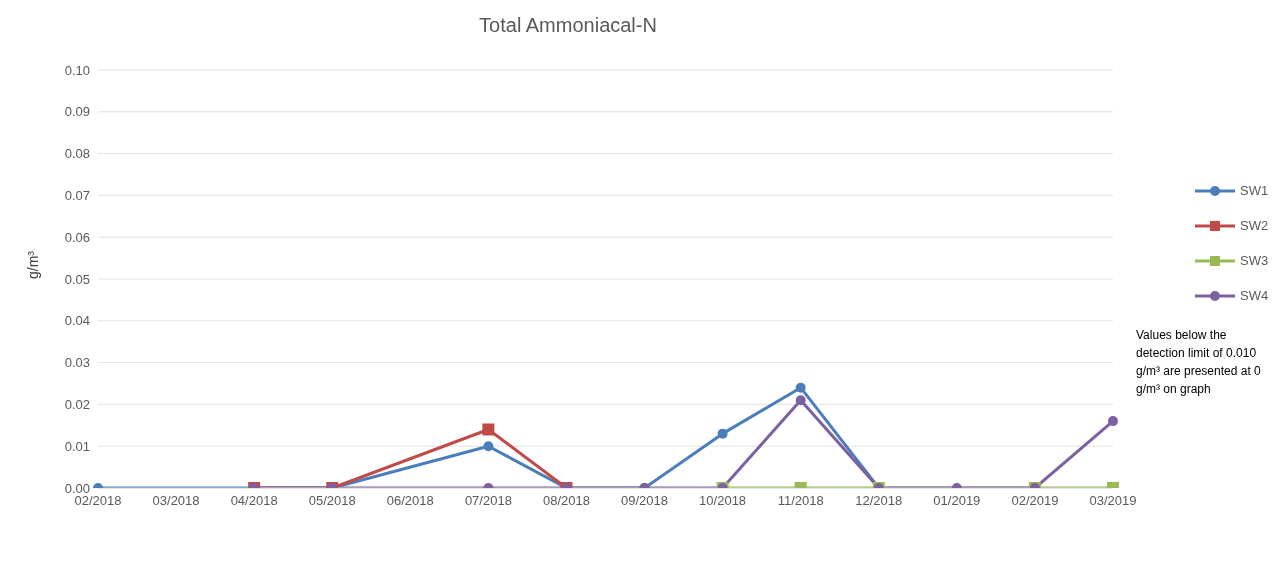 The image size is (1281, 570). I want to click on y-tick-label: 0.06, so click(77, 237).